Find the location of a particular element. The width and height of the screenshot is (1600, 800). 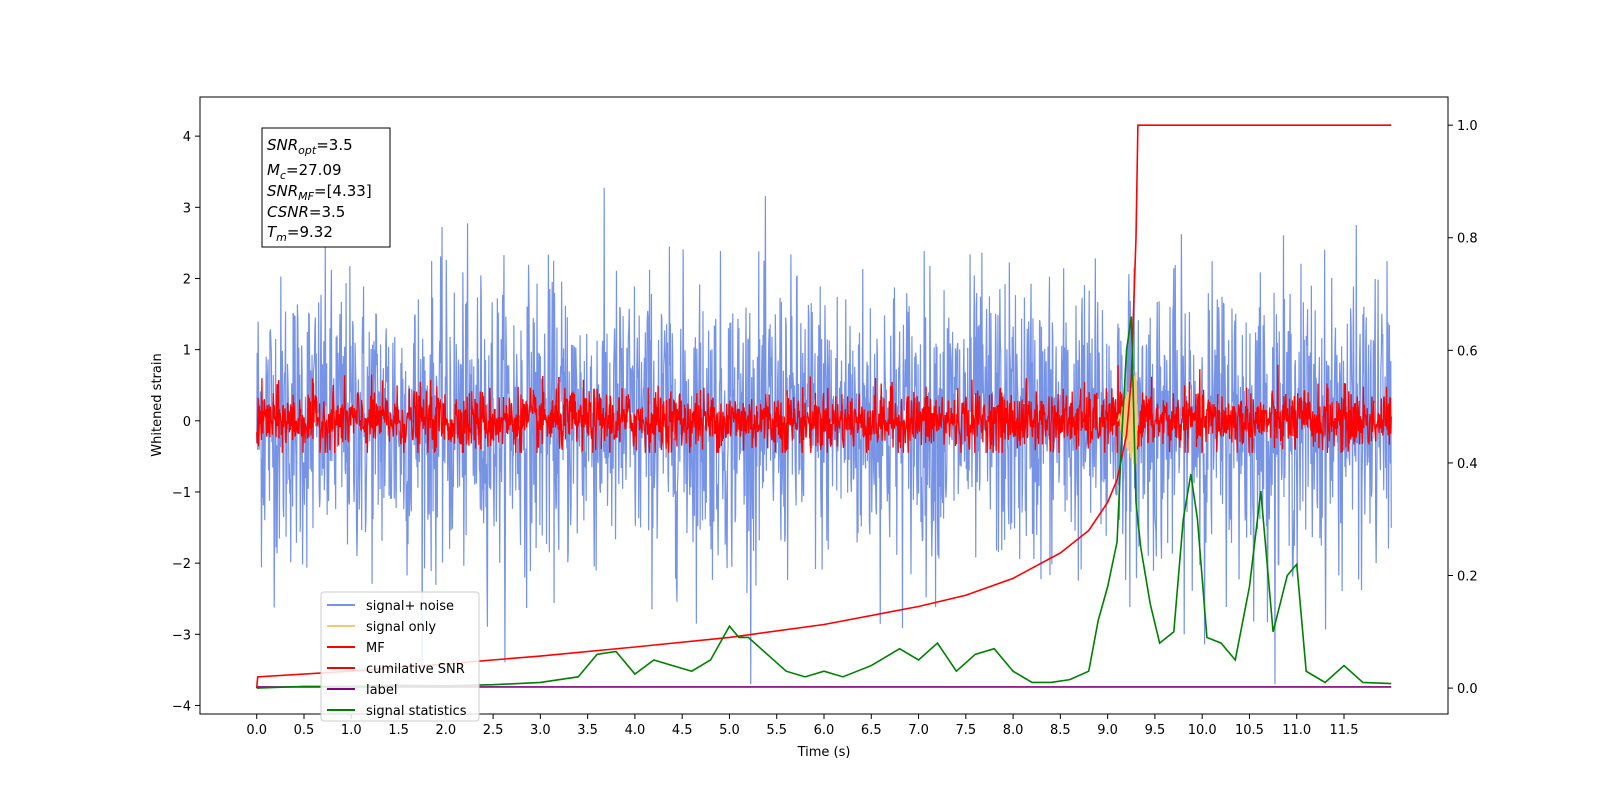

y-right-tick-label: 0.0 is located at coordinates (1467, 689).